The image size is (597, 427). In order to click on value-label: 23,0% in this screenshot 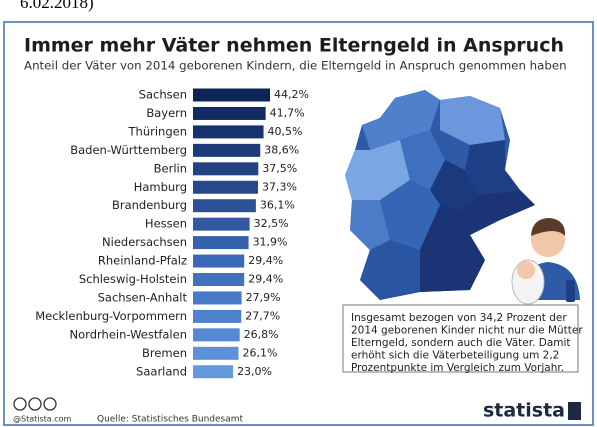, I will do `click(254, 371)`.